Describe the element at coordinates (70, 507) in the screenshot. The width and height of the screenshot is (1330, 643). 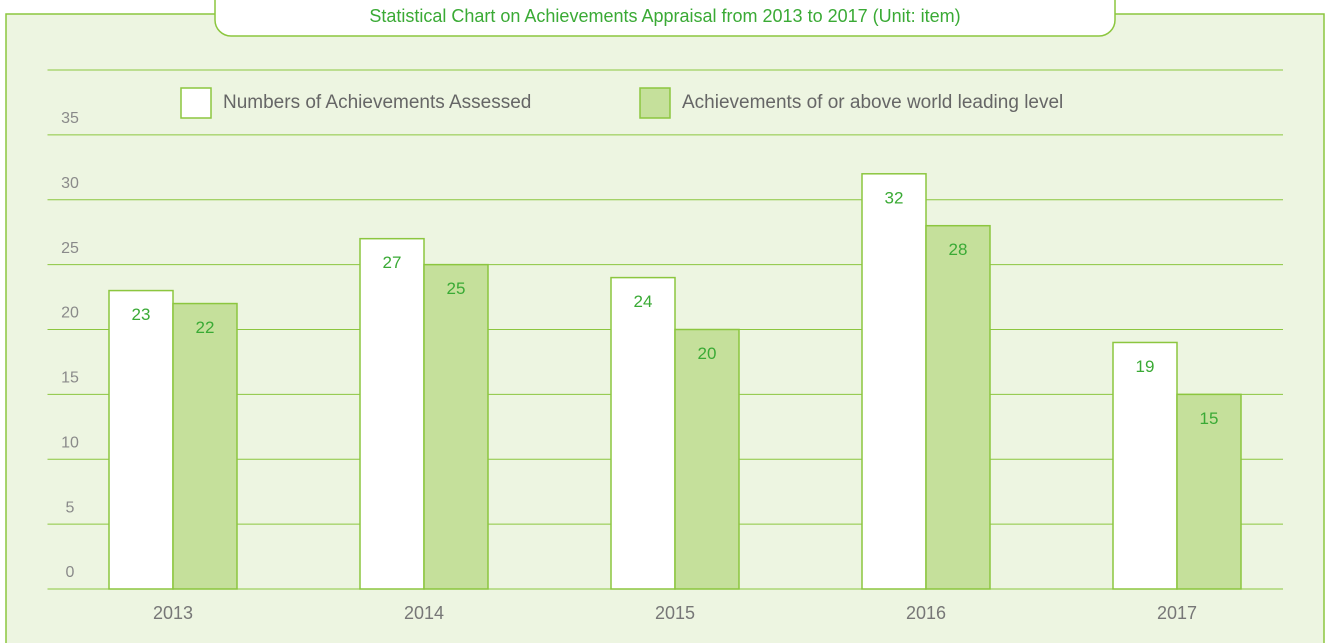
I see `y-tick-label: 5` at that location.